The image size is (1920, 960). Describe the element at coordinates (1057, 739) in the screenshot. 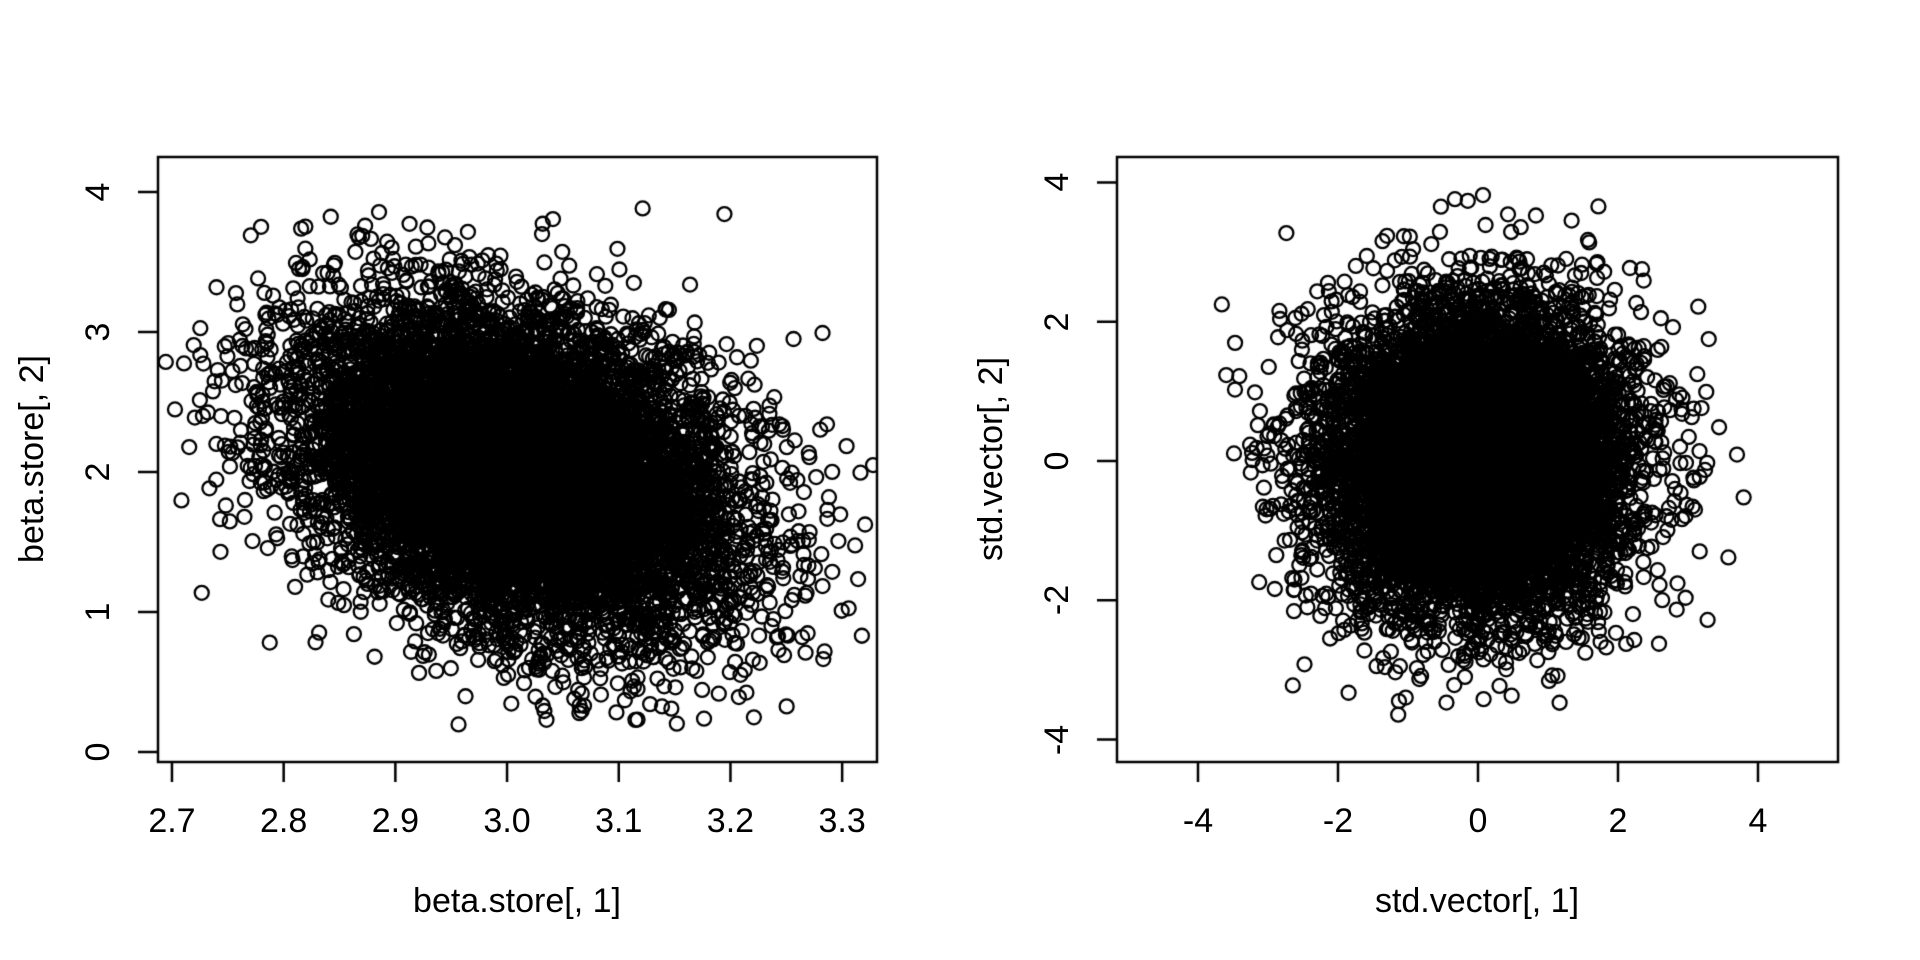

I see `y-tick-label: -4` at that location.